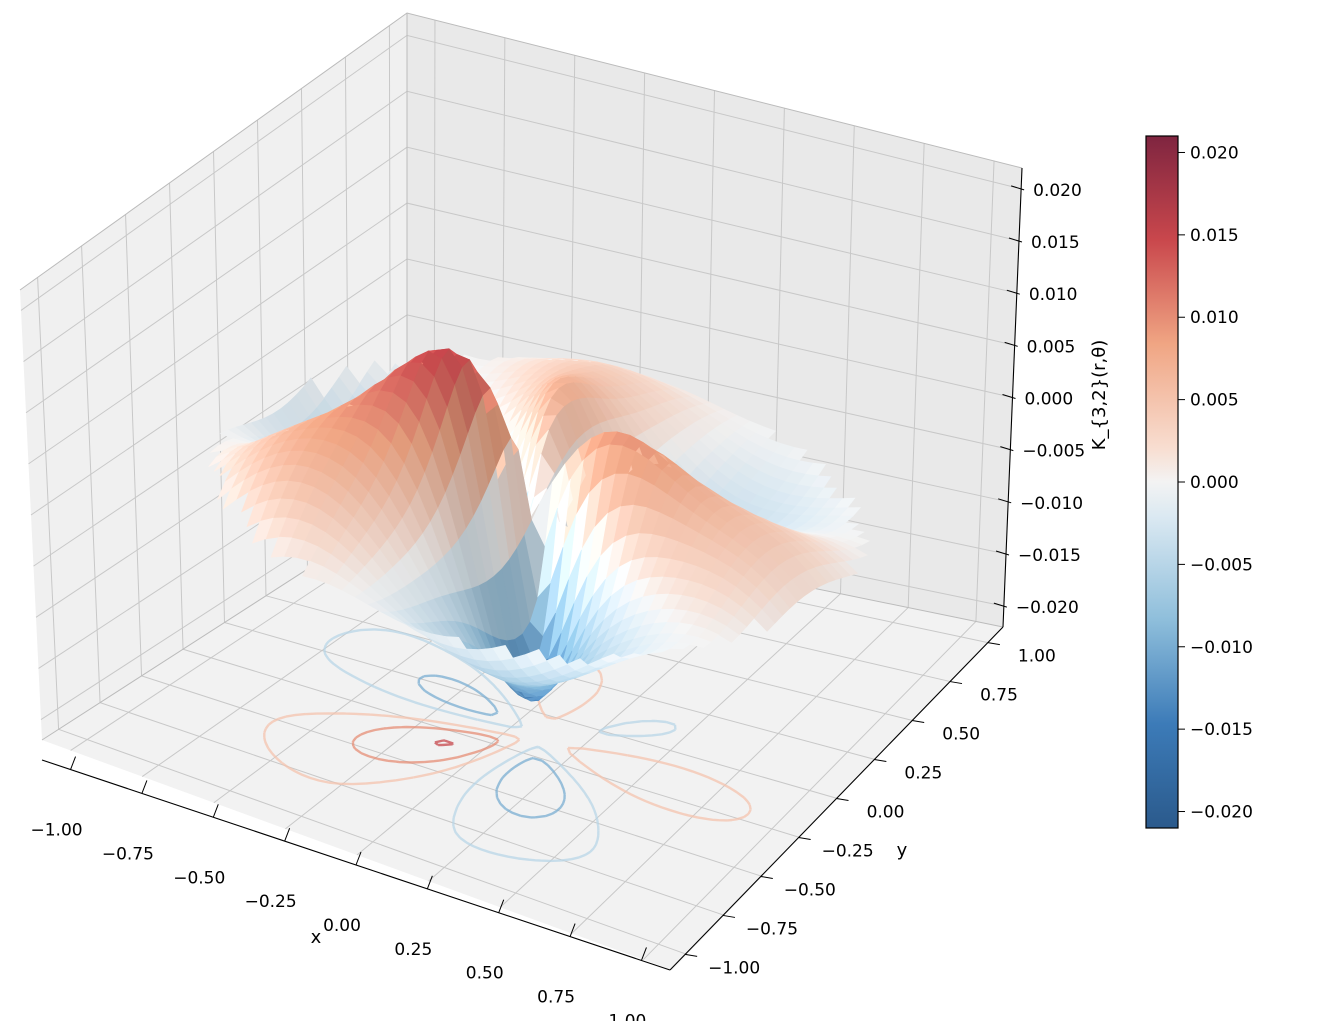 Image resolution: width=1327 pixels, height=1021 pixels. I want to click on z-tick-label: 0.015, so click(1055, 243).